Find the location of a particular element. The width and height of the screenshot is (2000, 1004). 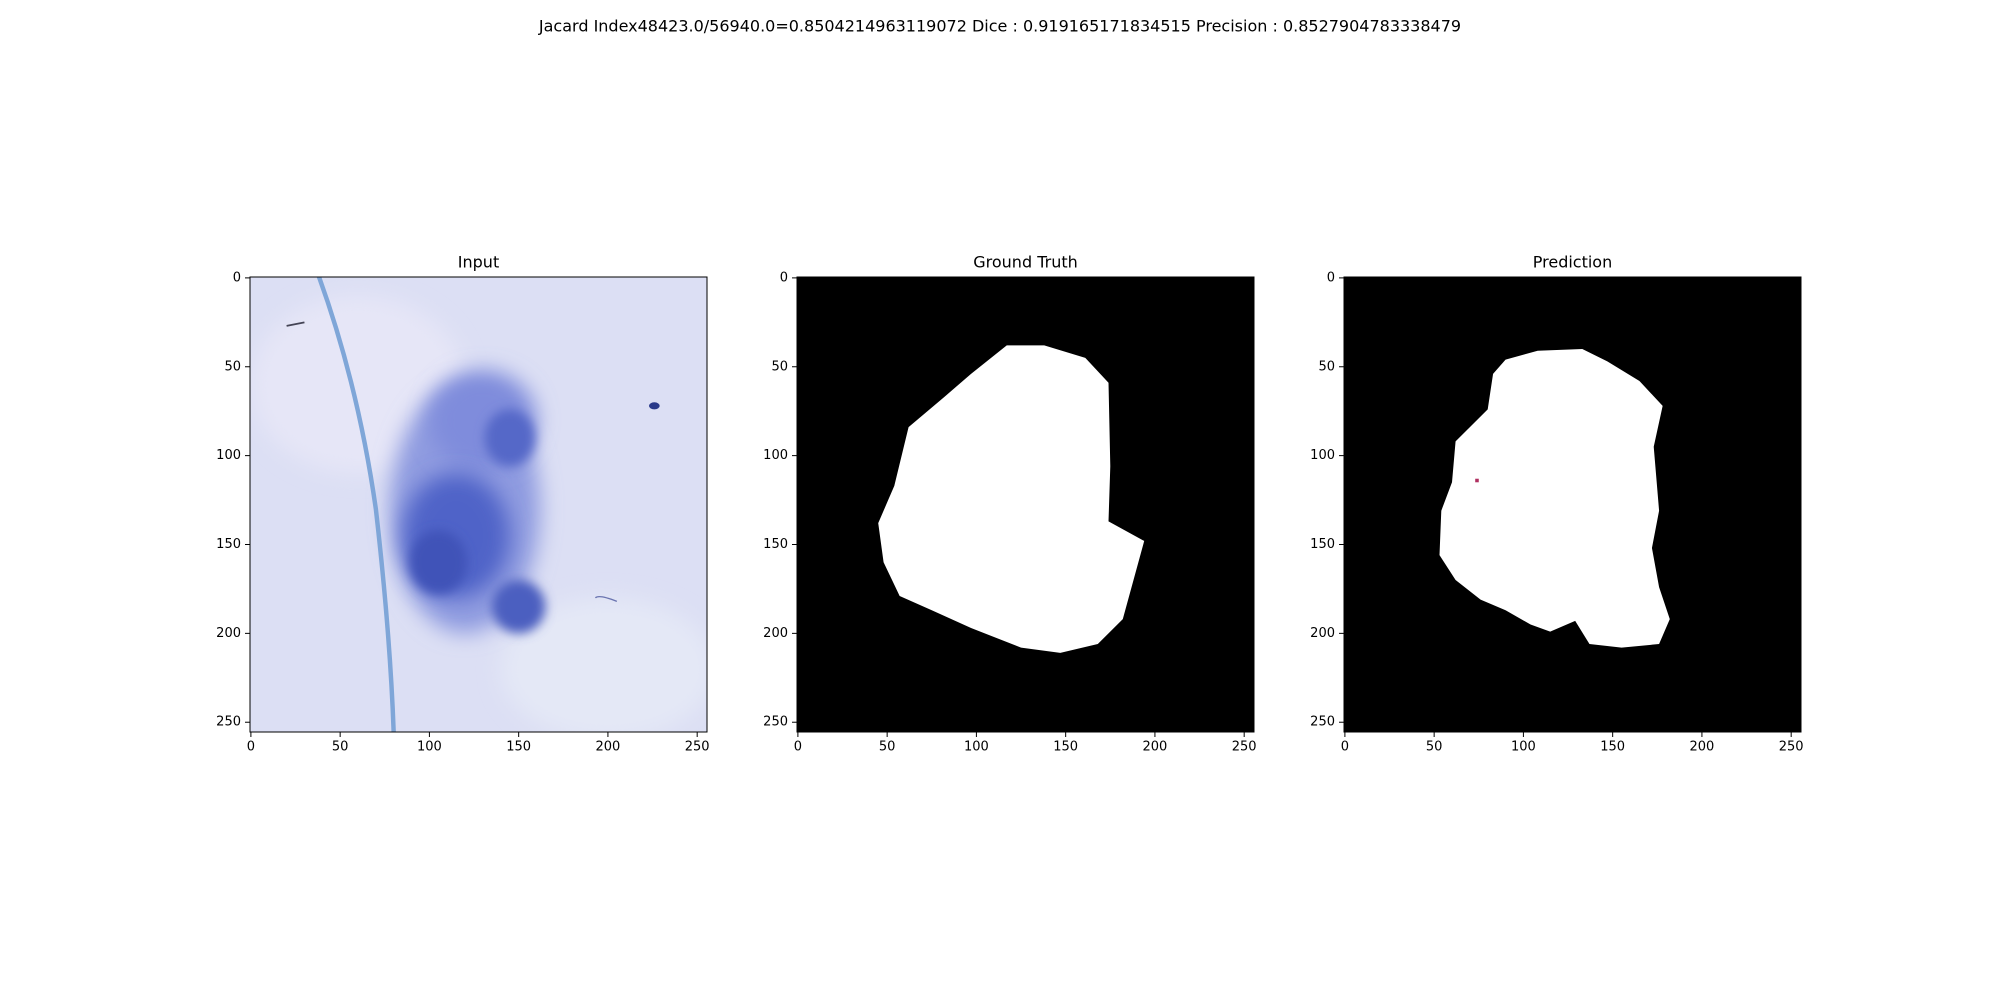

subplot-title: Prediction is located at coordinates (1572, 262).